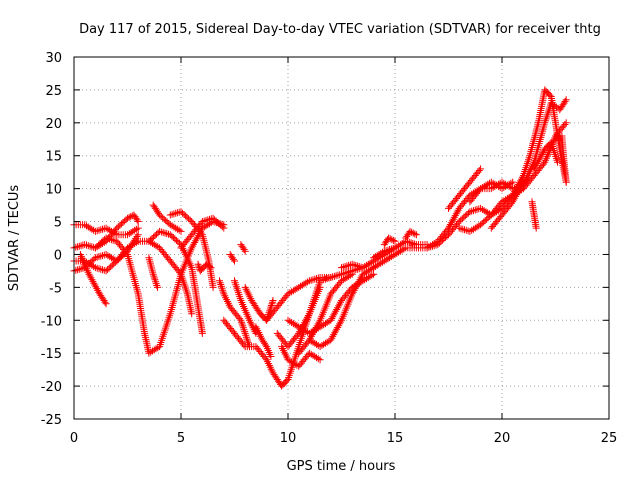  I want to click on y-tick-label: 5, so click(58, 223).